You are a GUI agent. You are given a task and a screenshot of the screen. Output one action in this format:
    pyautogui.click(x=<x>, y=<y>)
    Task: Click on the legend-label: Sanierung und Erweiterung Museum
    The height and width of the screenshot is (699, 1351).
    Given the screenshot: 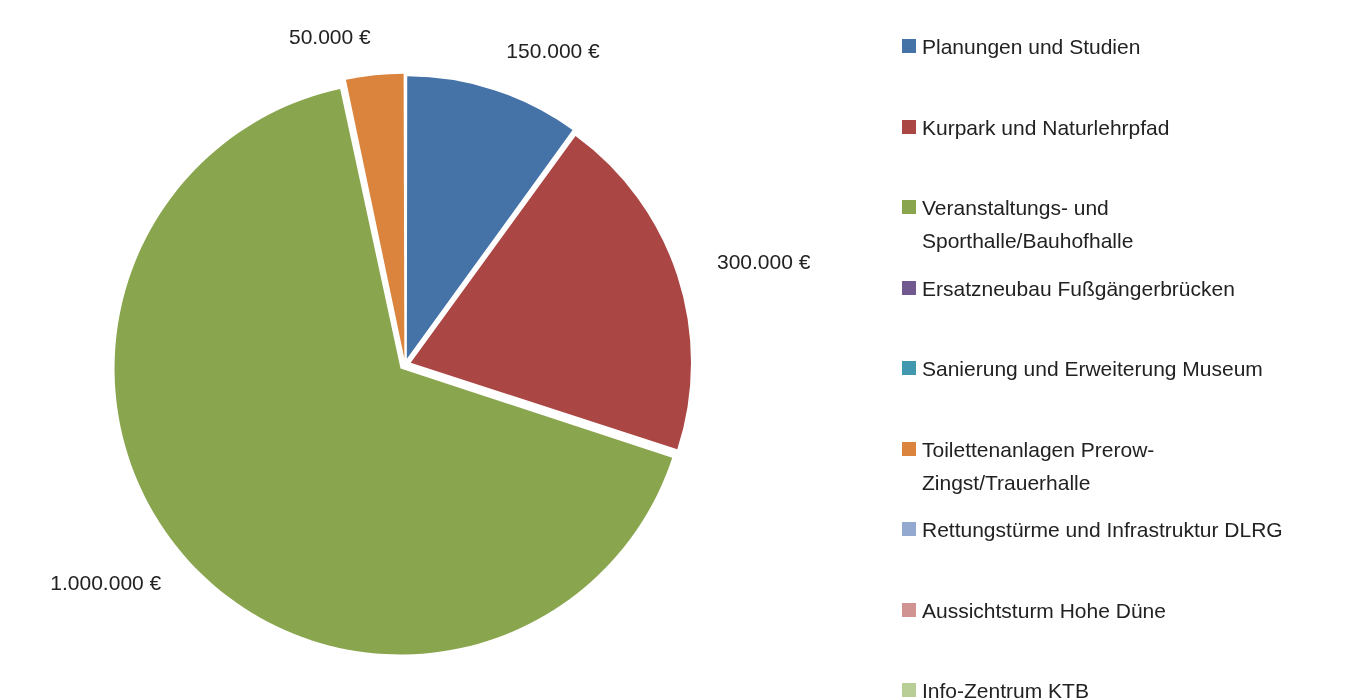 What is the action you would take?
    pyautogui.click(x=1092, y=369)
    